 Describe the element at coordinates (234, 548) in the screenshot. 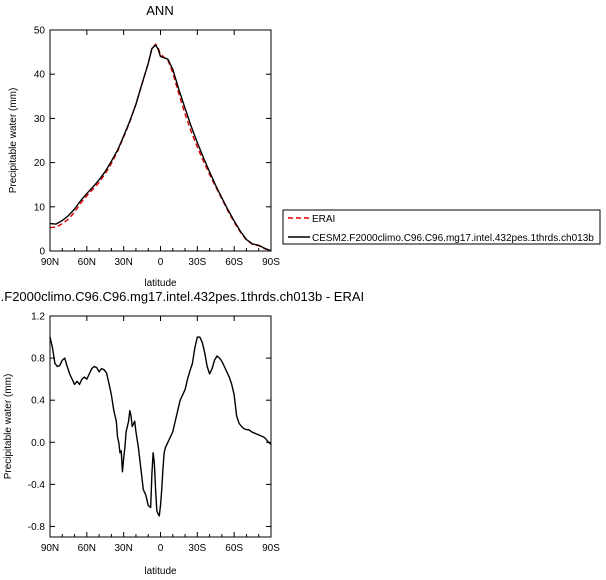

I see `difference-x-tick-label: 60S` at that location.